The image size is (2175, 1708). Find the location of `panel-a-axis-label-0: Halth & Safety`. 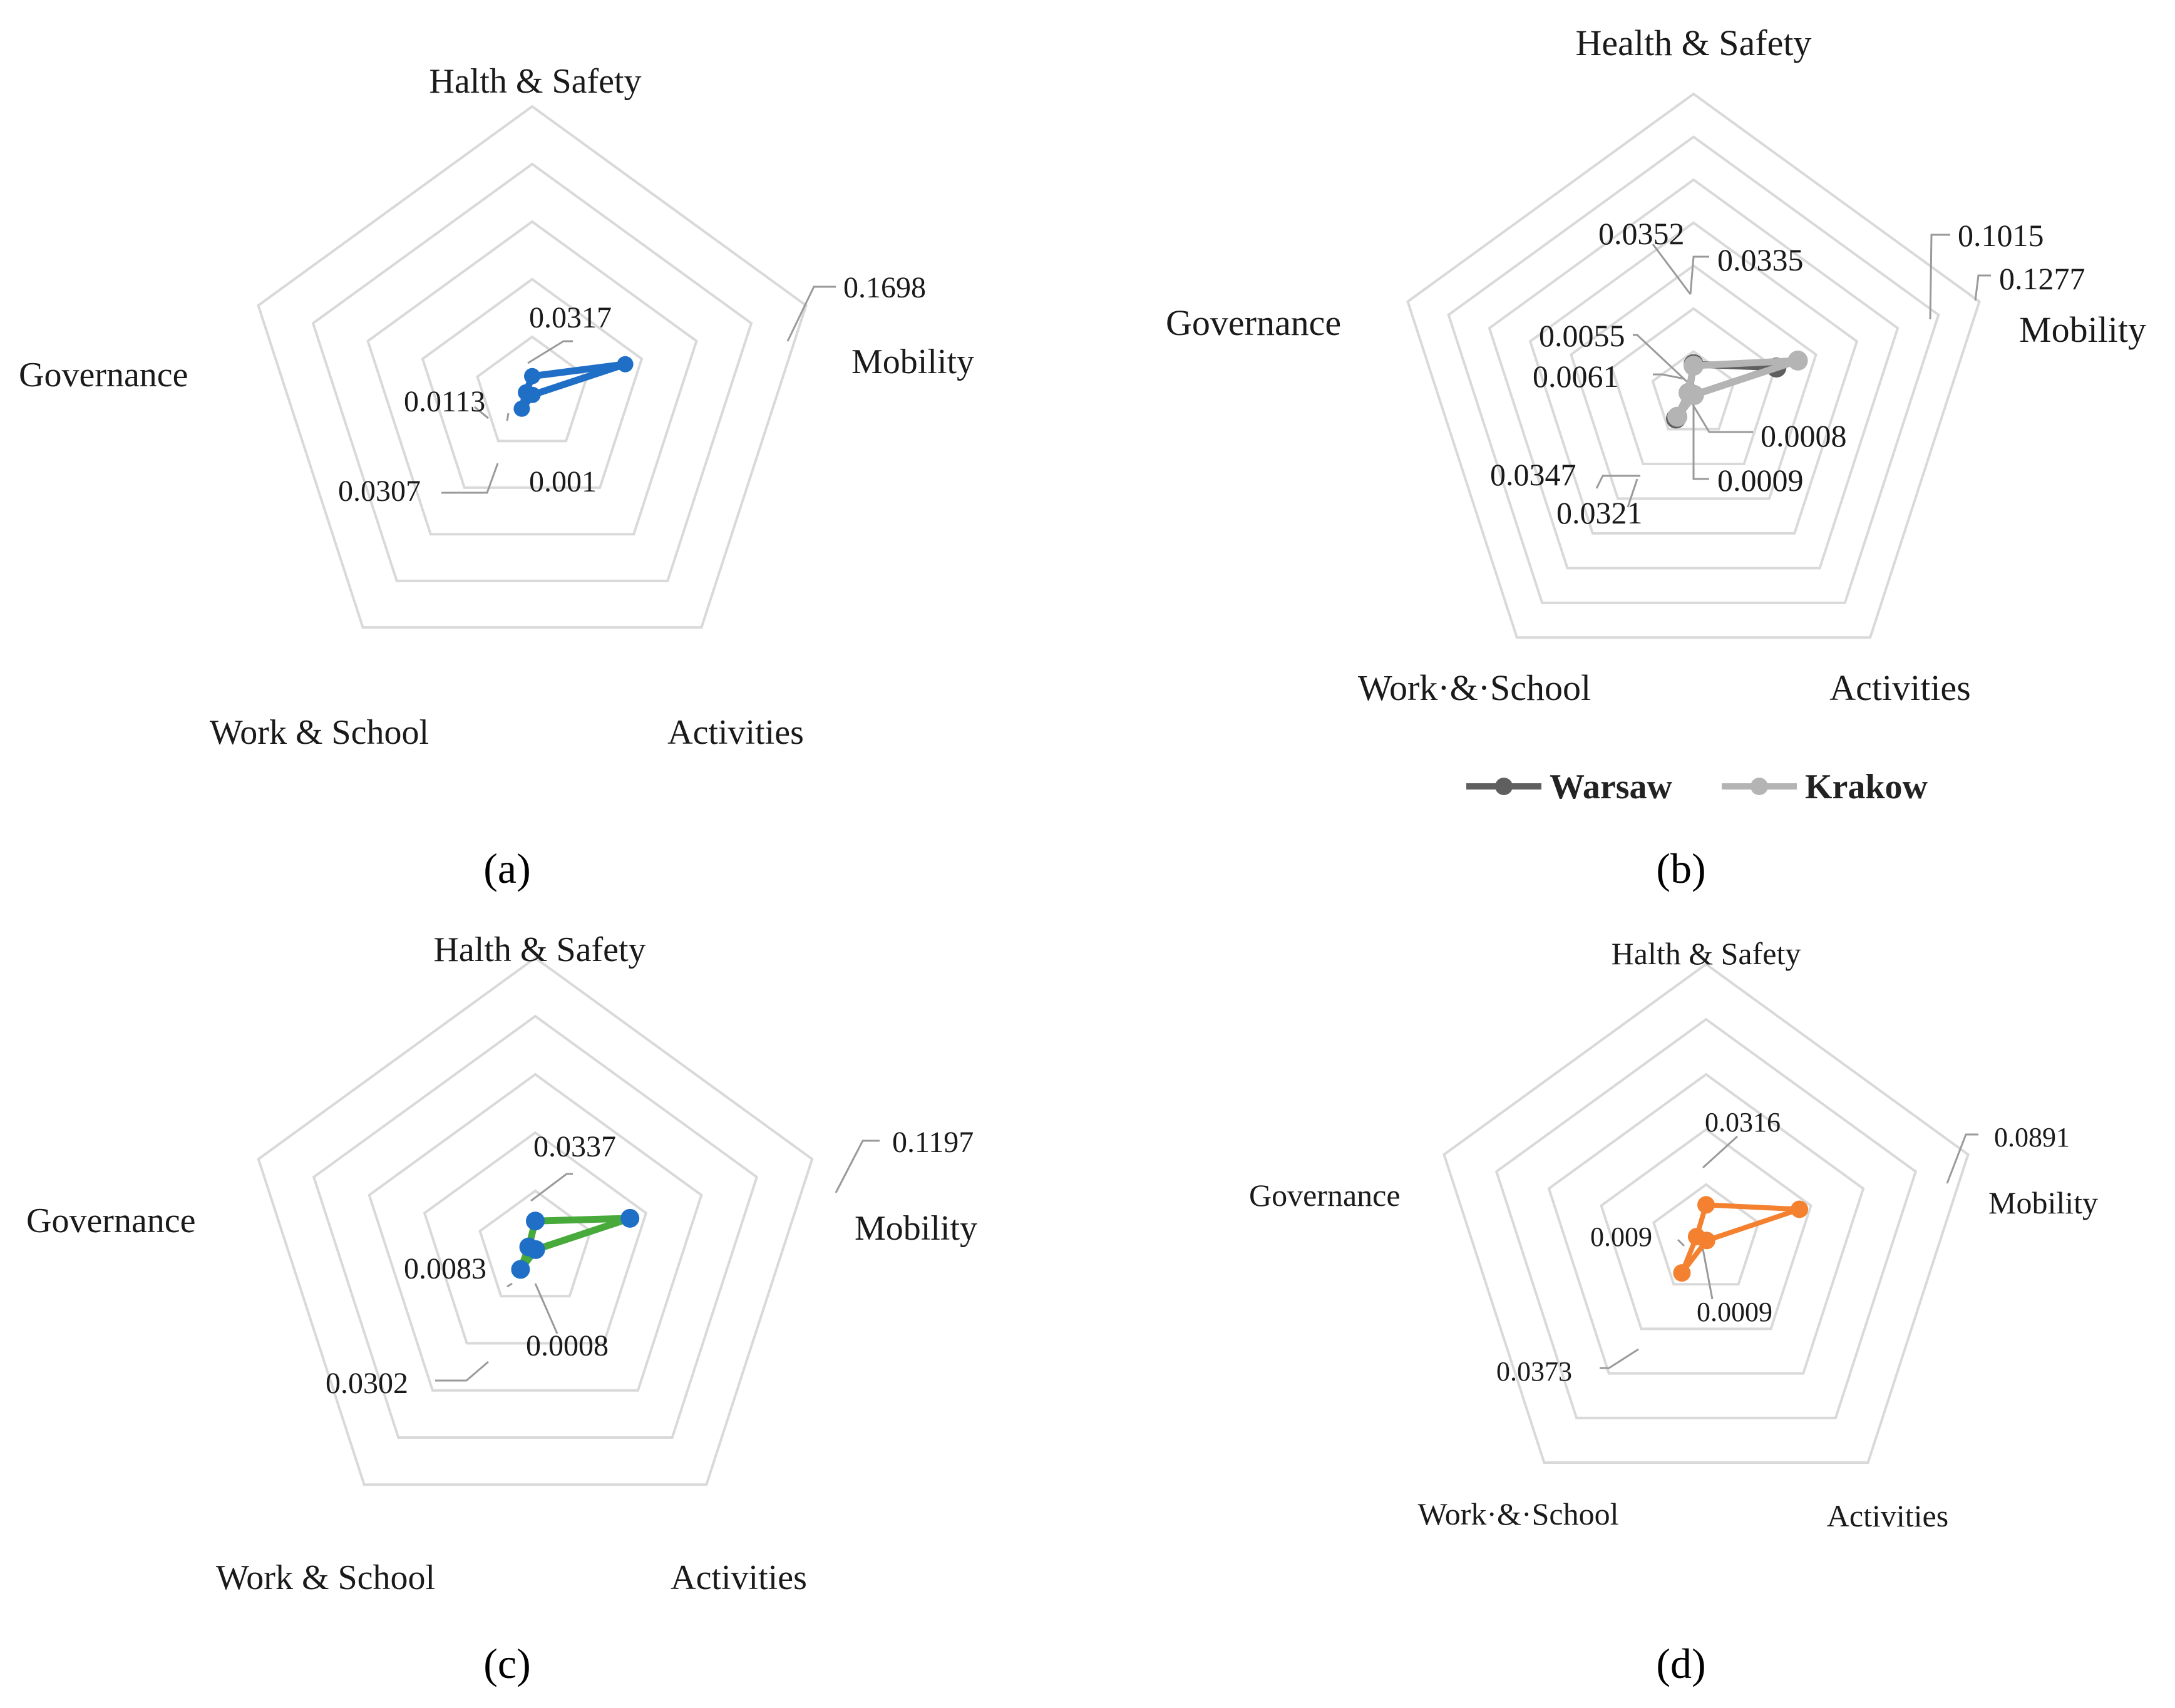

panel-a-axis-label-0: Halth & Safety is located at coordinates (535, 82).